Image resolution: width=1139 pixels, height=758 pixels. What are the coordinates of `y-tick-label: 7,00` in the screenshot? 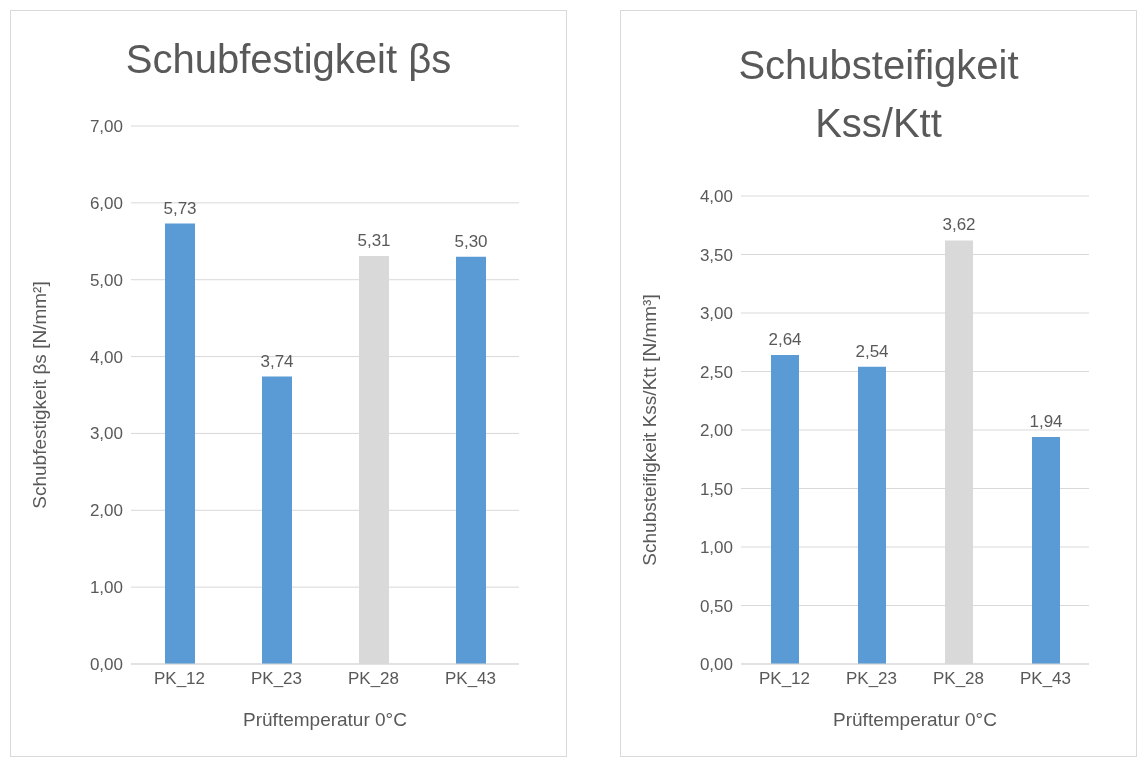 It's located at (106, 127).